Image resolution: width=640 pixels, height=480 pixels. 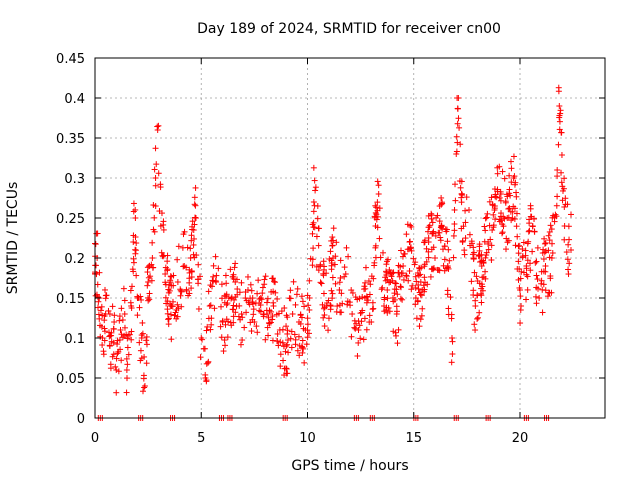 What do you see at coordinates (13, 238) in the screenshot?
I see `y-axis-label: SRMTID / TECUs` at bounding box center [13, 238].